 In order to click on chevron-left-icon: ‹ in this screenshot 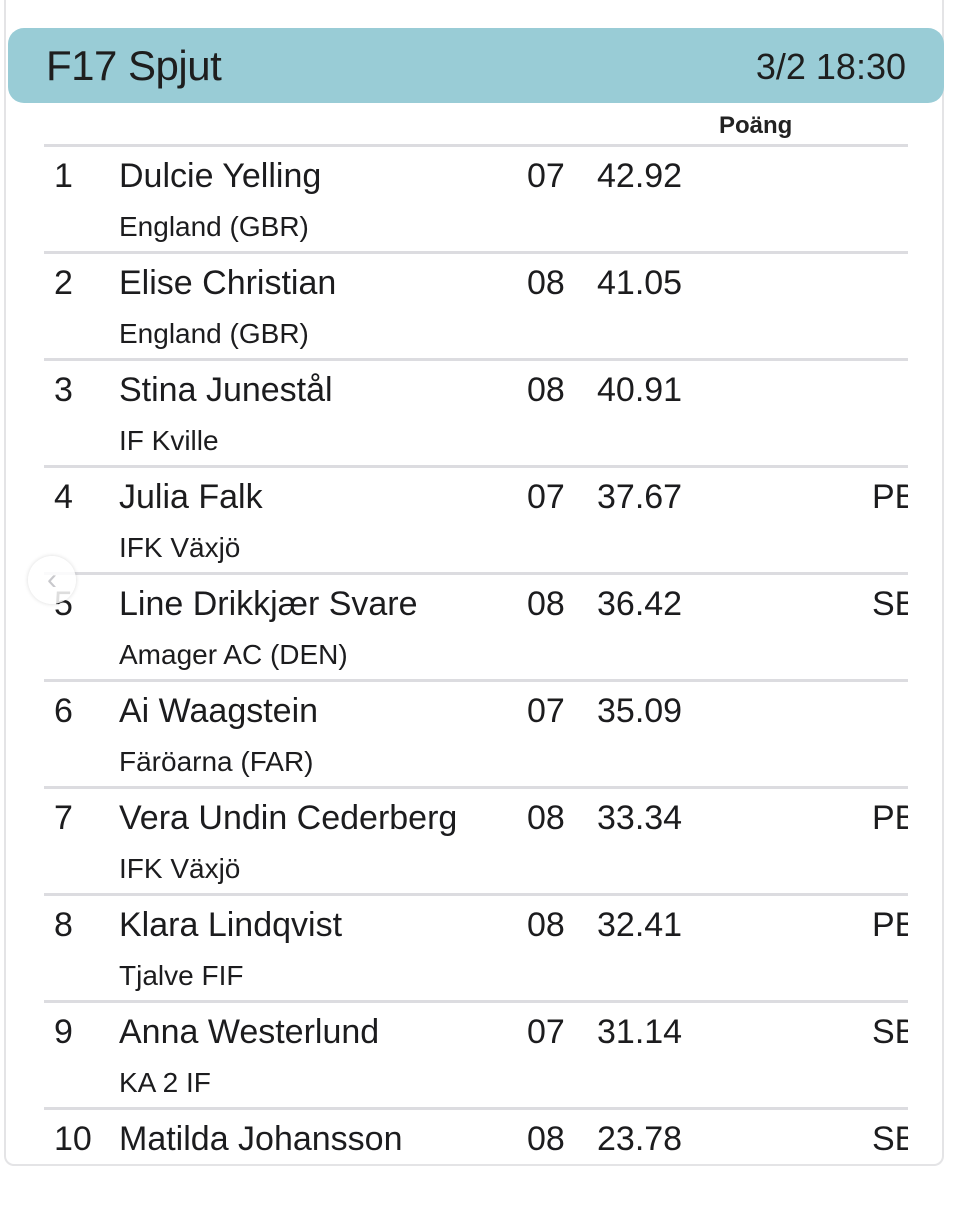, I will do `click(52, 579)`.